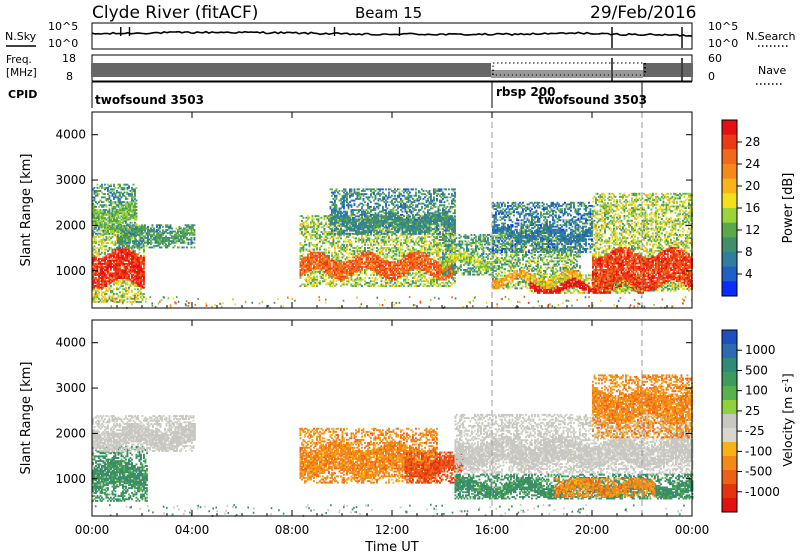  Describe the element at coordinates (592, 100) in the screenshot. I see `cpid-segment-3: twofsound 3503` at that location.